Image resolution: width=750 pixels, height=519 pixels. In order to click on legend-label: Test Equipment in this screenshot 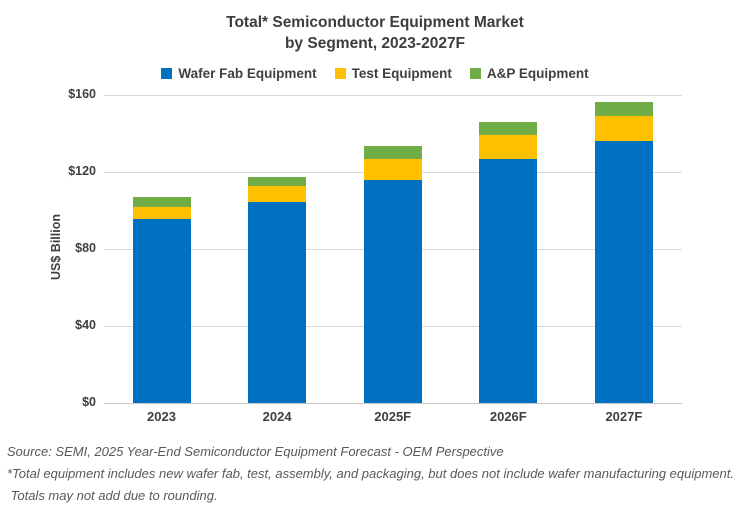, I will do `click(401, 73)`.